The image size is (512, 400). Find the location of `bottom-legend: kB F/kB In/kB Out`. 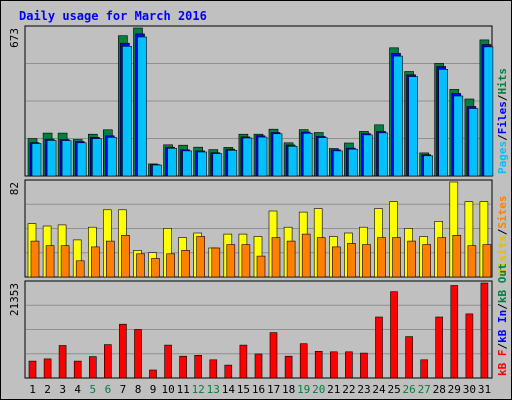

bottom-legend: kB F/kB In/kB Out is located at coordinates (502, 319).